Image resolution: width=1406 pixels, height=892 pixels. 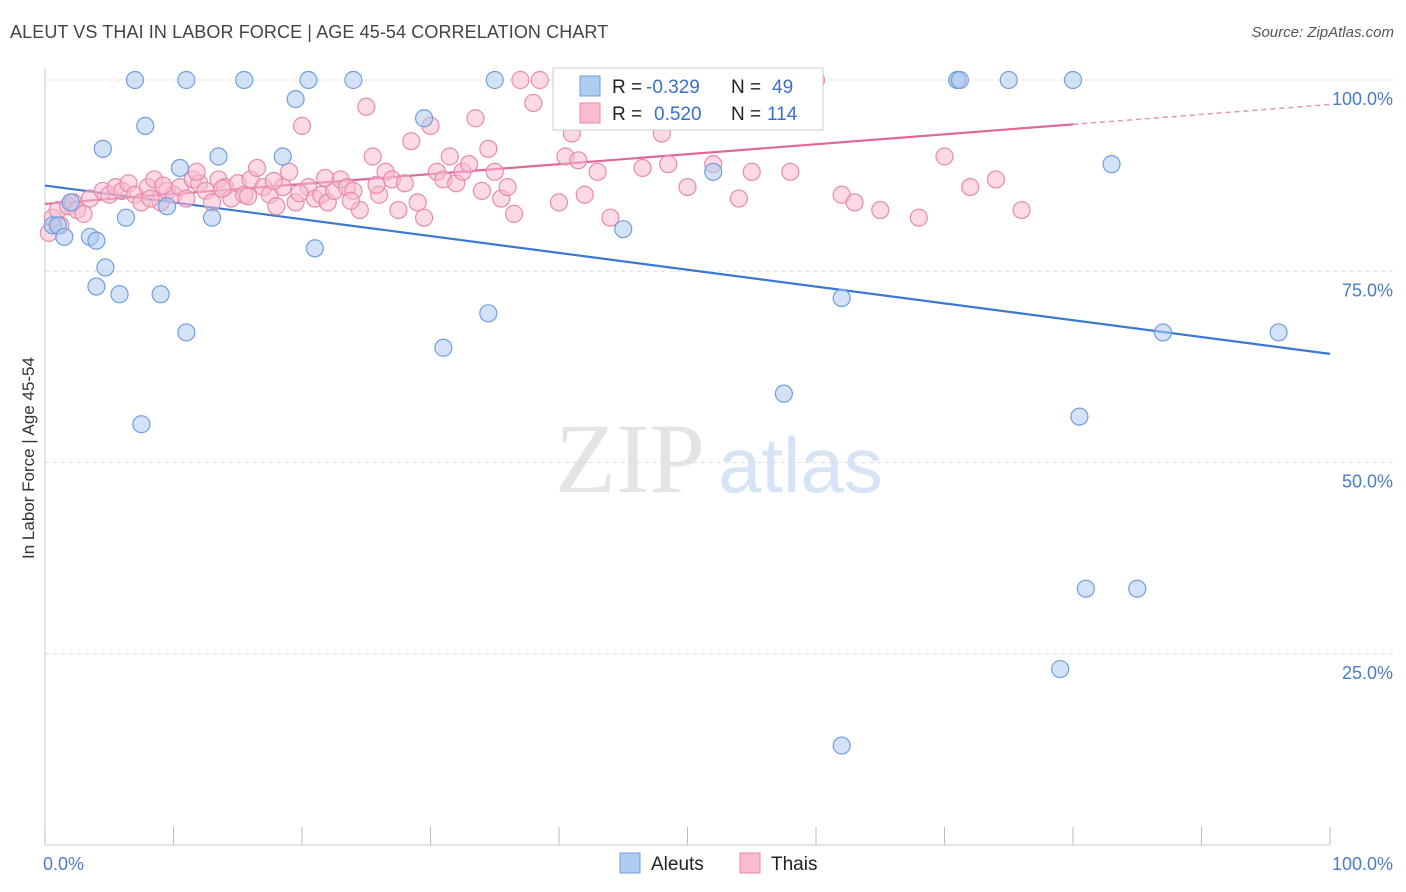 What do you see at coordinates (782, 87) in the screenshot?
I see `legend-aleut-n-value: 49` at bounding box center [782, 87].